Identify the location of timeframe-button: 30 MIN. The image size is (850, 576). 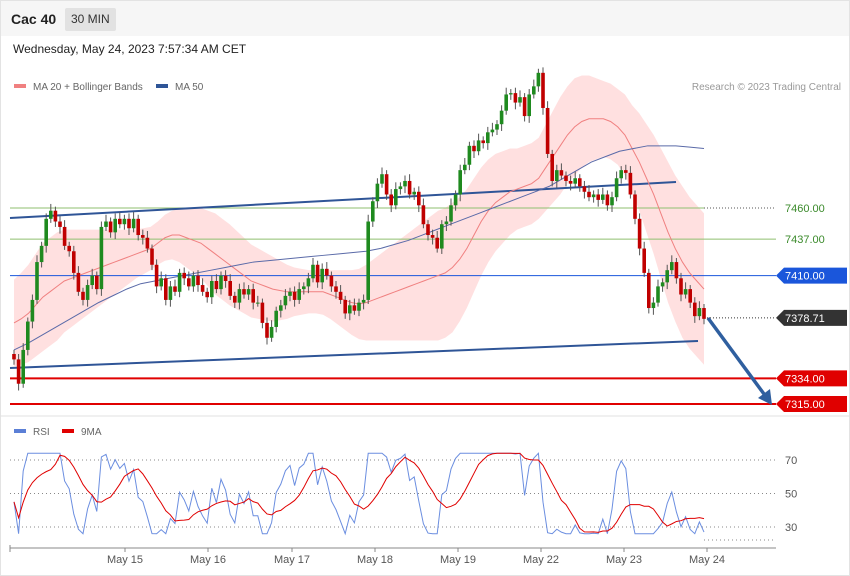
(90, 19).